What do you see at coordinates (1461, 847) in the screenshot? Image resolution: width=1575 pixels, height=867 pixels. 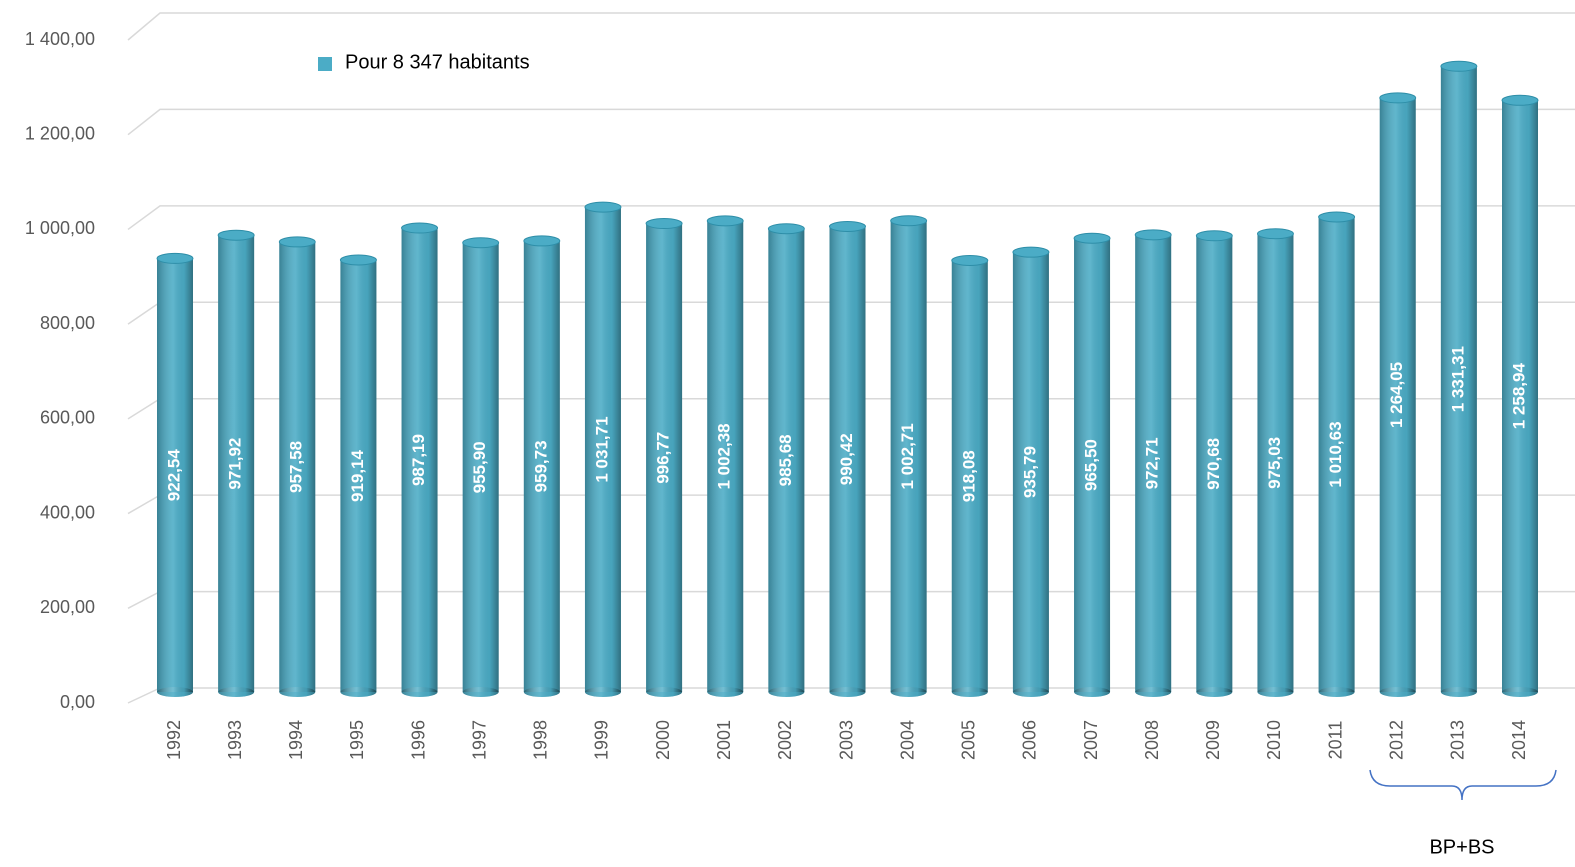 I see `annotation: BP+BS` at bounding box center [1461, 847].